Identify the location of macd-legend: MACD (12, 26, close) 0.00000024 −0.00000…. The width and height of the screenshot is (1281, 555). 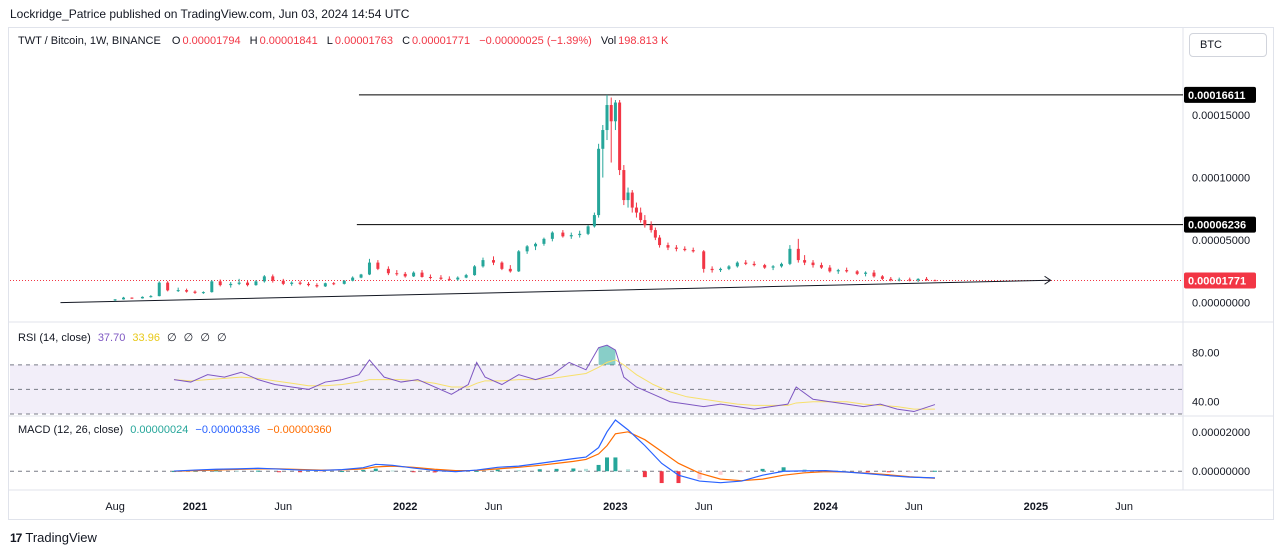
(175, 430).